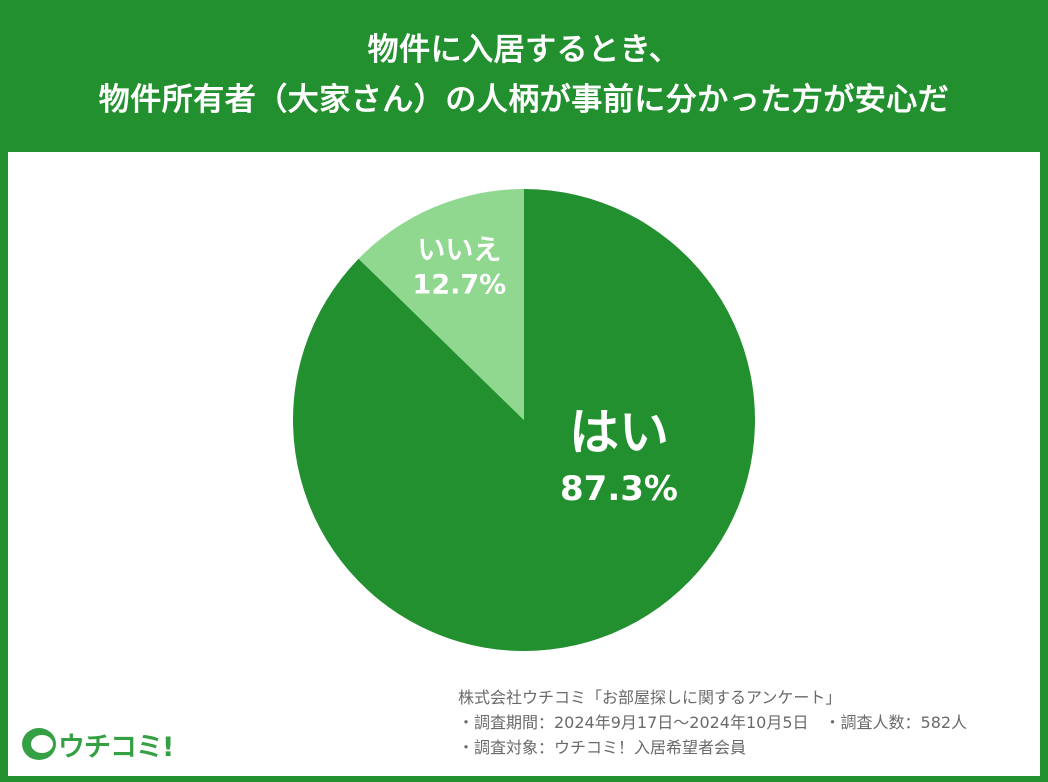 This screenshot has width=1048, height=782. I want to click on survey-source: 株式会社ウチコミ「お部屋探しに関するアンケート」, so click(650, 697).